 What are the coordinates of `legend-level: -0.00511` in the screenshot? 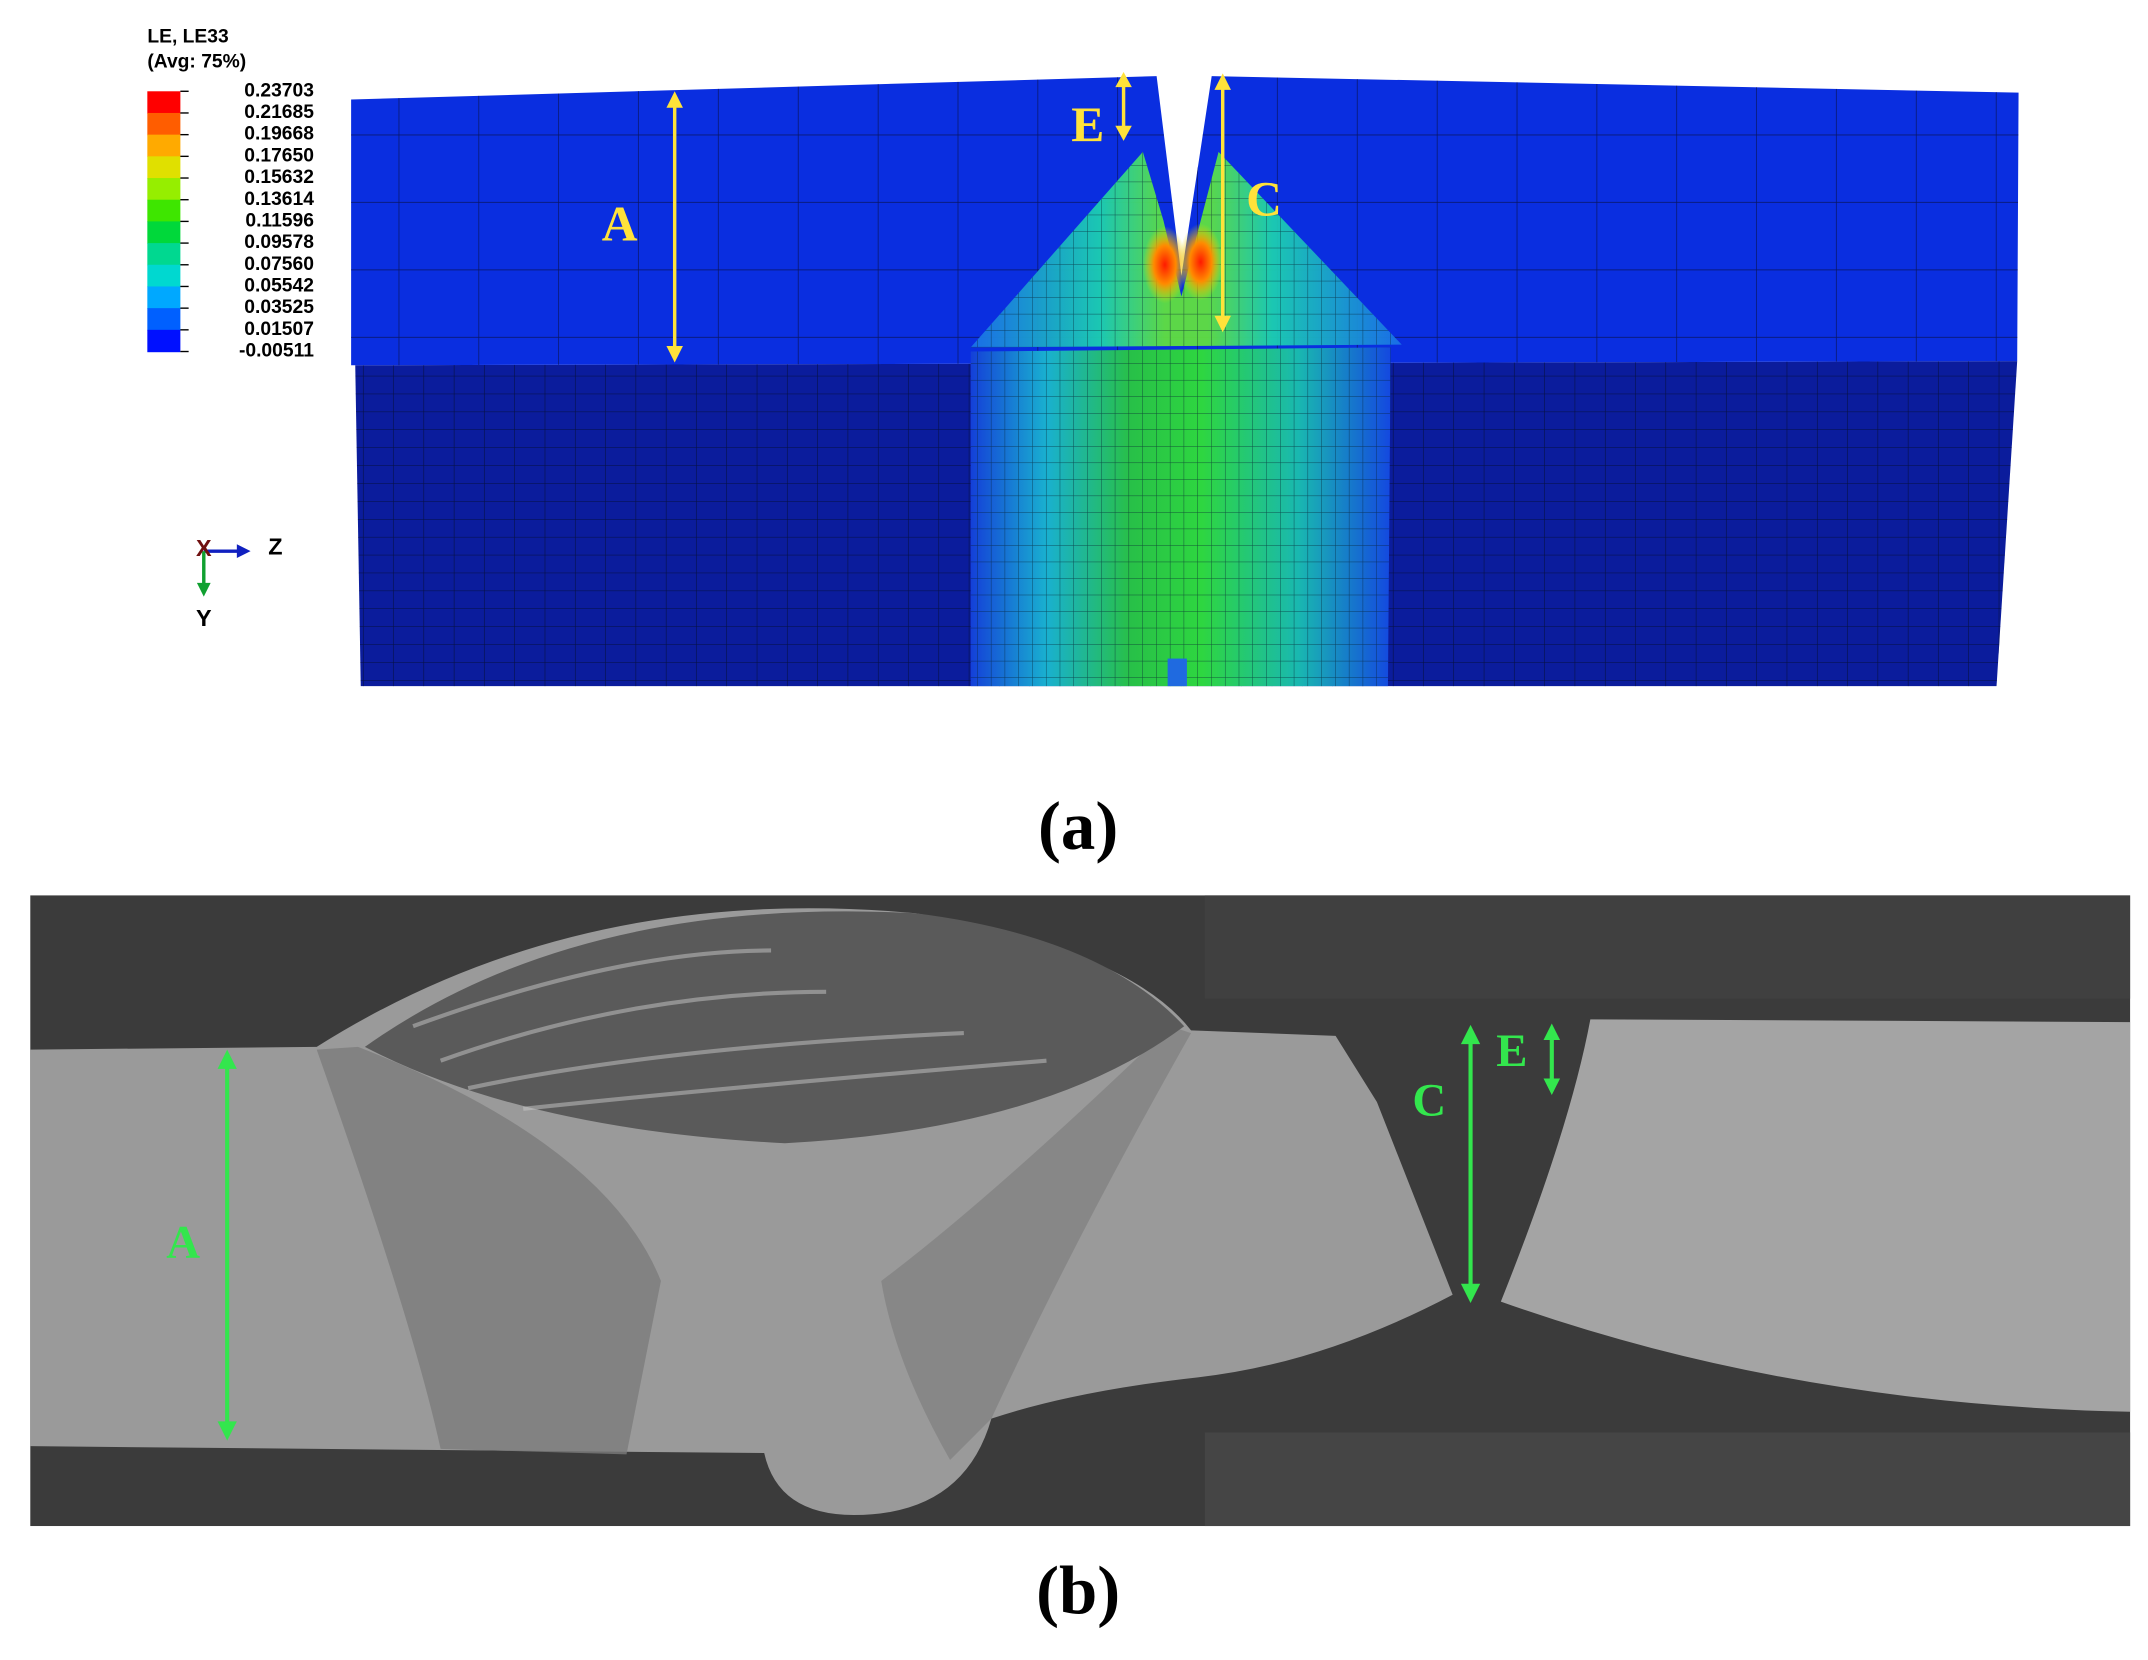 It's located at (276, 351).